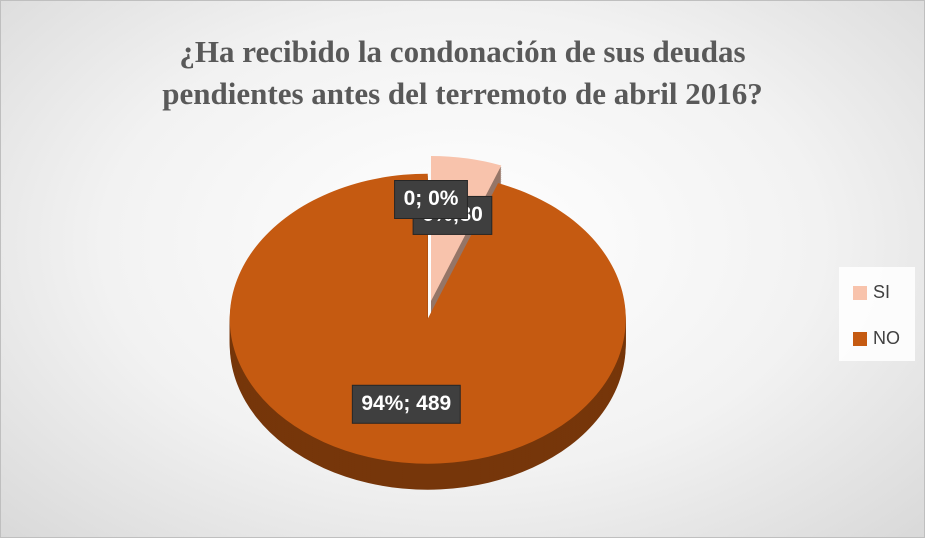  What do you see at coordinates (881, 292) in the screenshot?
I see `legend-label: SI` at bounding box center [881, 292].